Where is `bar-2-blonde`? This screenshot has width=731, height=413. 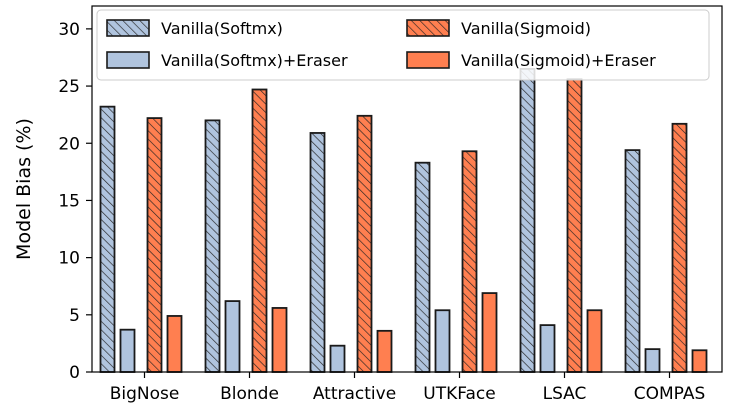
bar-2-blonde is located at coordinates (232, 336).